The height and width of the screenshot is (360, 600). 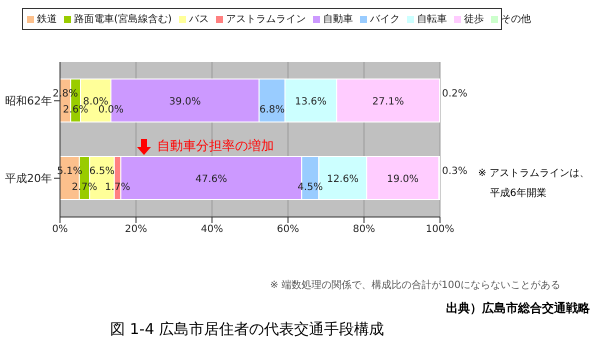 I want to click on text: 27.1%, so click(x=388, y=102).